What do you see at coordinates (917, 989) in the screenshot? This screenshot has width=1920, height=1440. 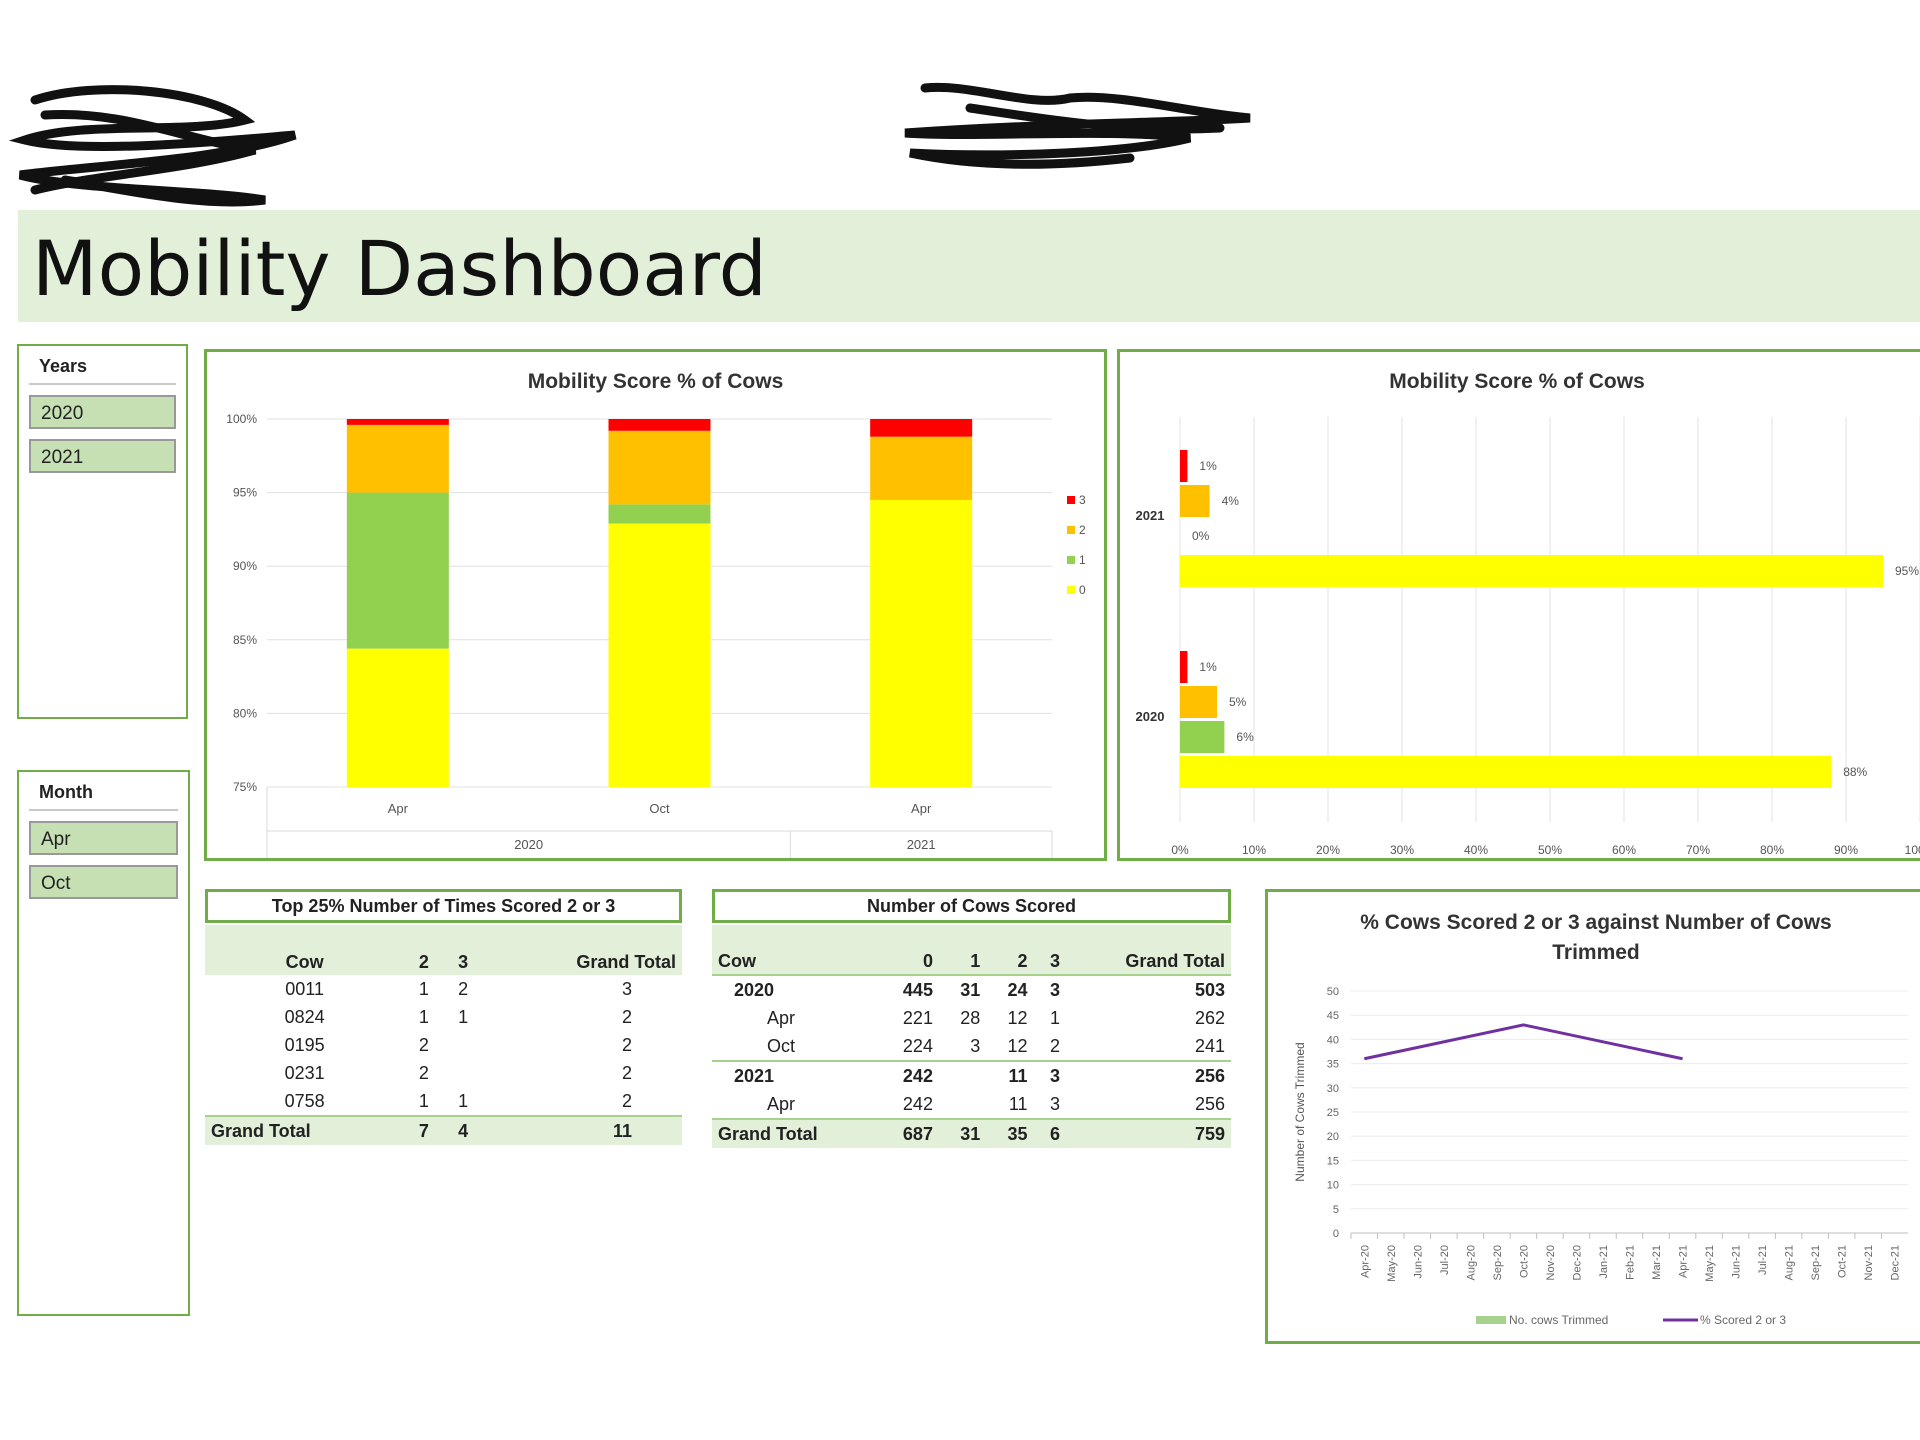 I see `table-cell: 445` at bounding box center [917, 989].